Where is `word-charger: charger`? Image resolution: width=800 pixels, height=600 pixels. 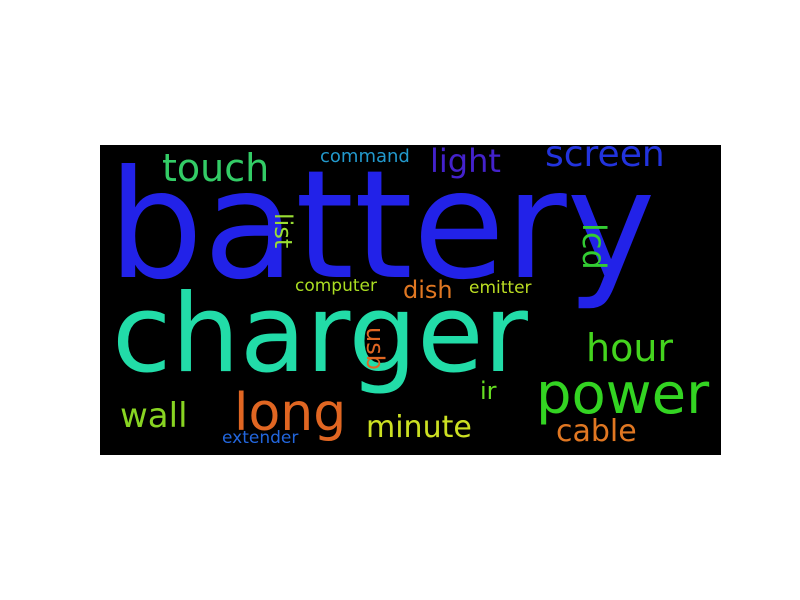 word-charger: charger is located at coordinates (320, 334).